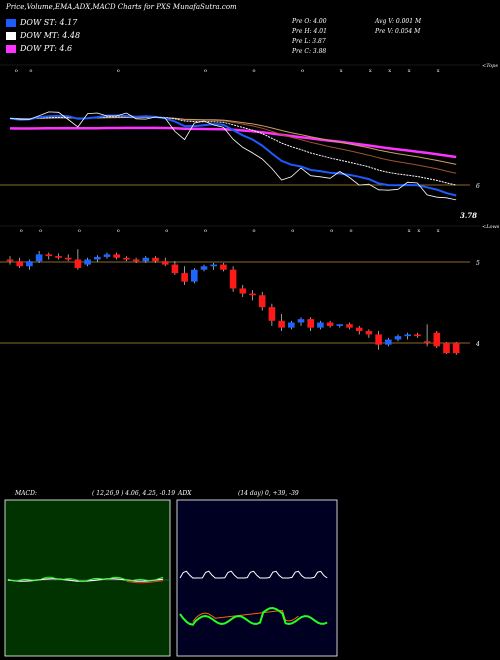  Describe the element at coordinates (145, 582) in the screenshot. I see `macd-signal-line` at that location.